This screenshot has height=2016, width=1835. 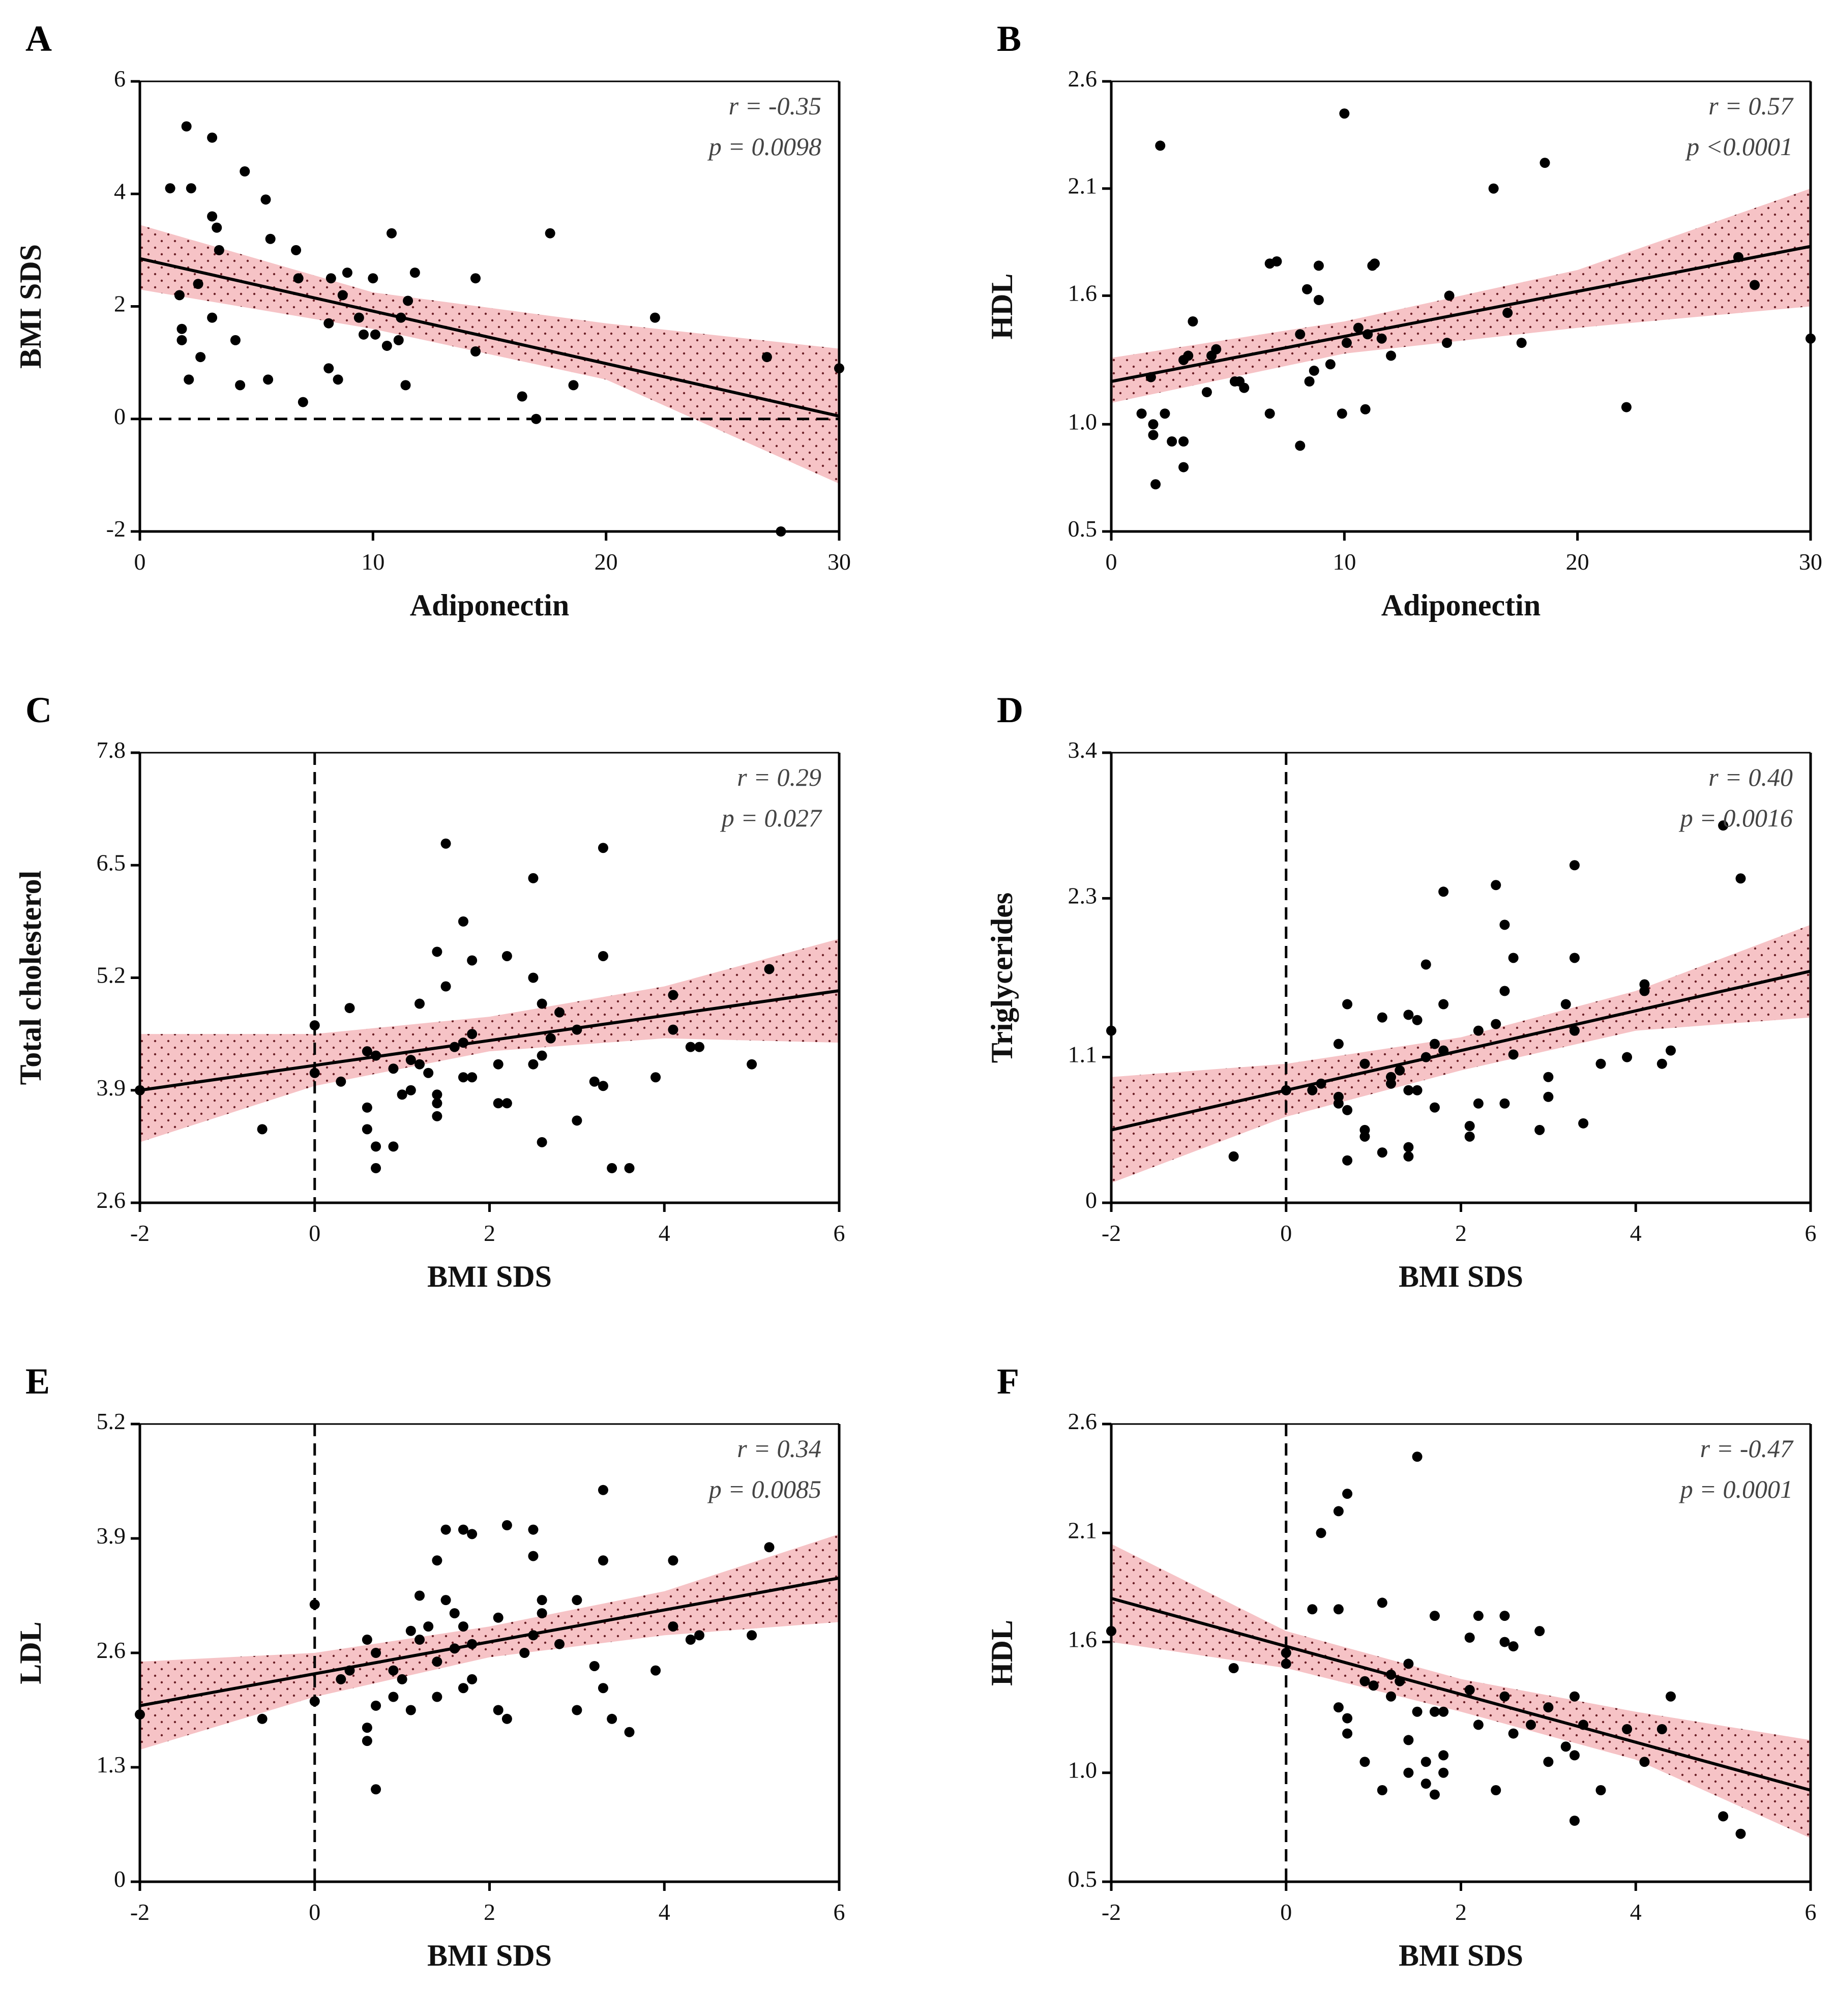 What do you see at coordinates (606, 562) in the screenshot?
I see `x-tick-label: 20` at bounding box center [606, 562].